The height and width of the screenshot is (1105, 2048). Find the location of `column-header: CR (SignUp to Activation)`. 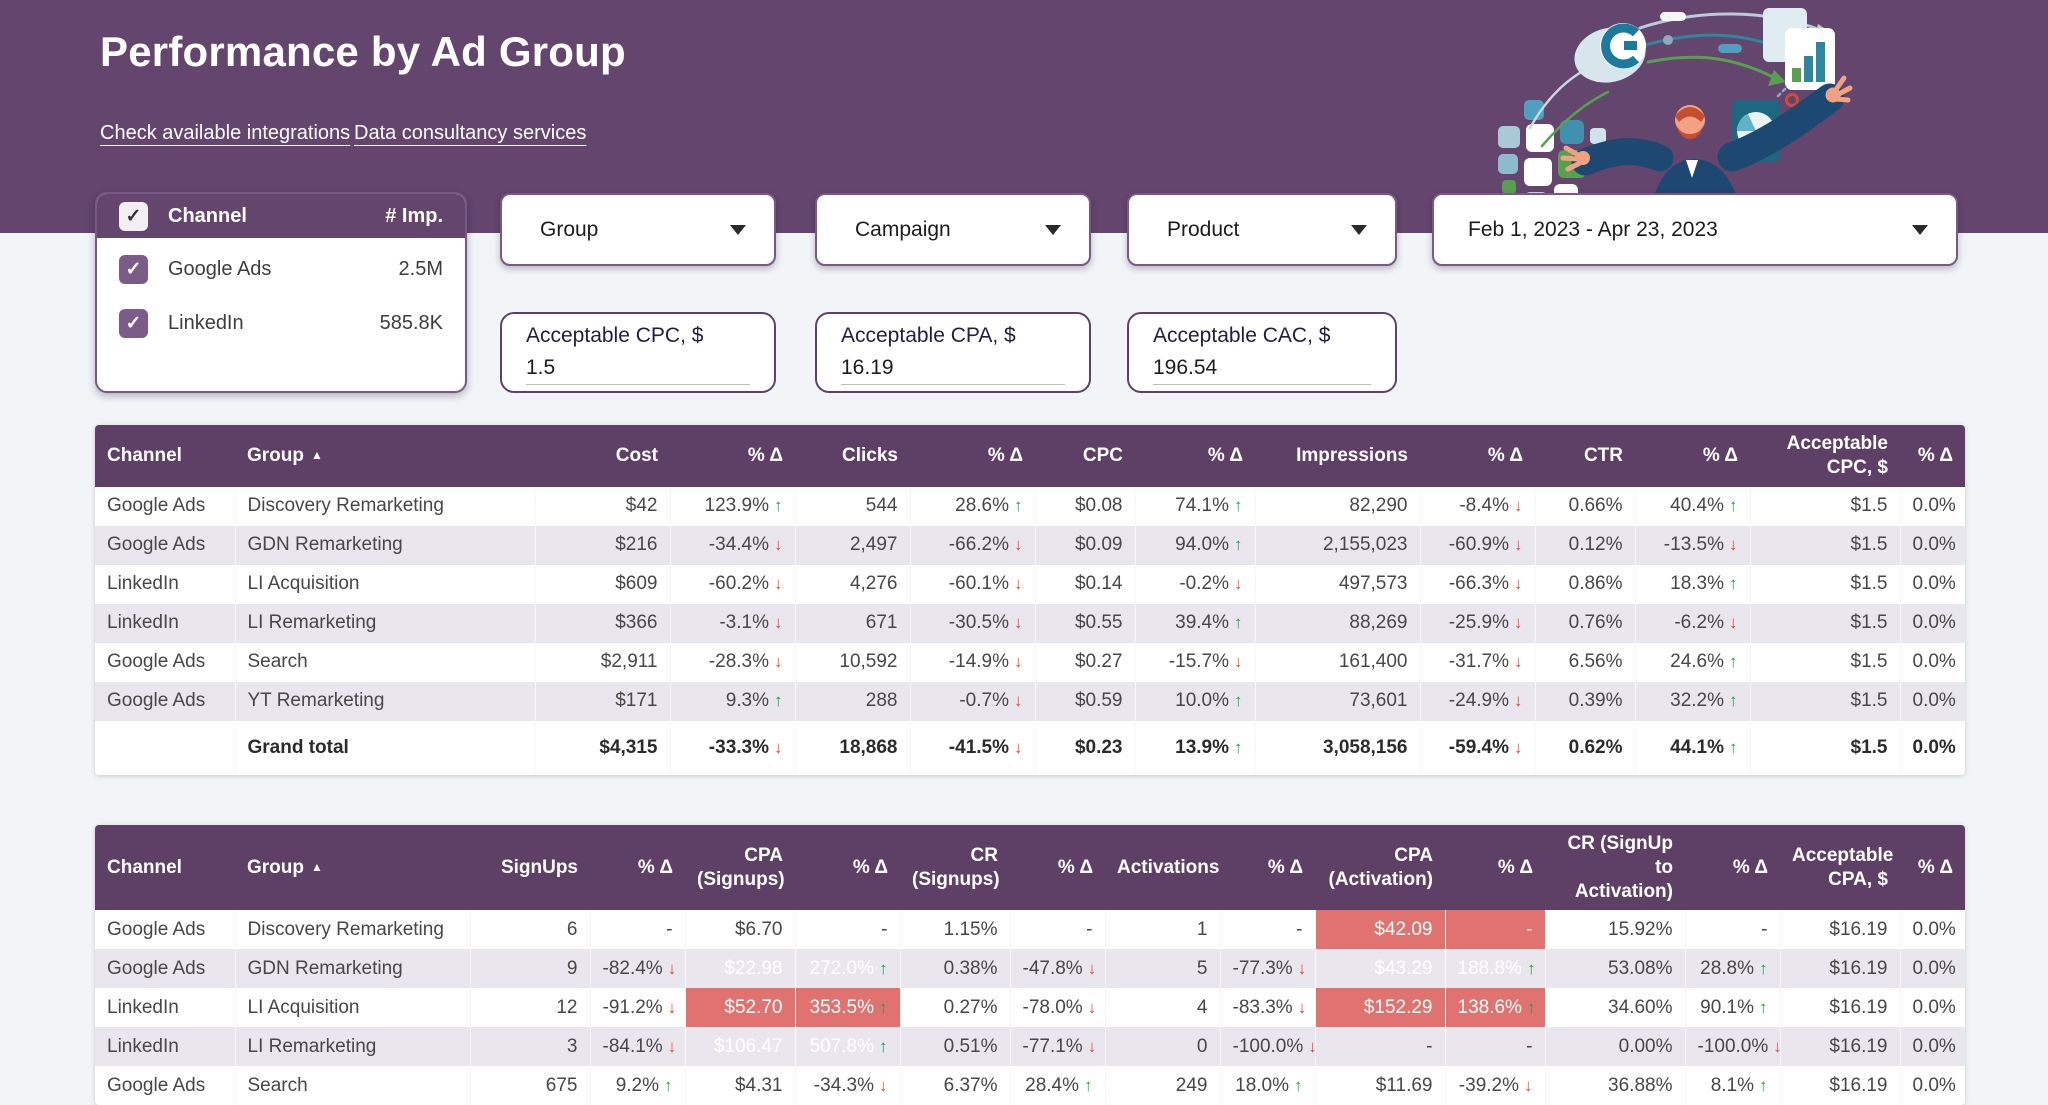

column-header: CR (SignUp to Activation) is located at coordinates (1615, 868).